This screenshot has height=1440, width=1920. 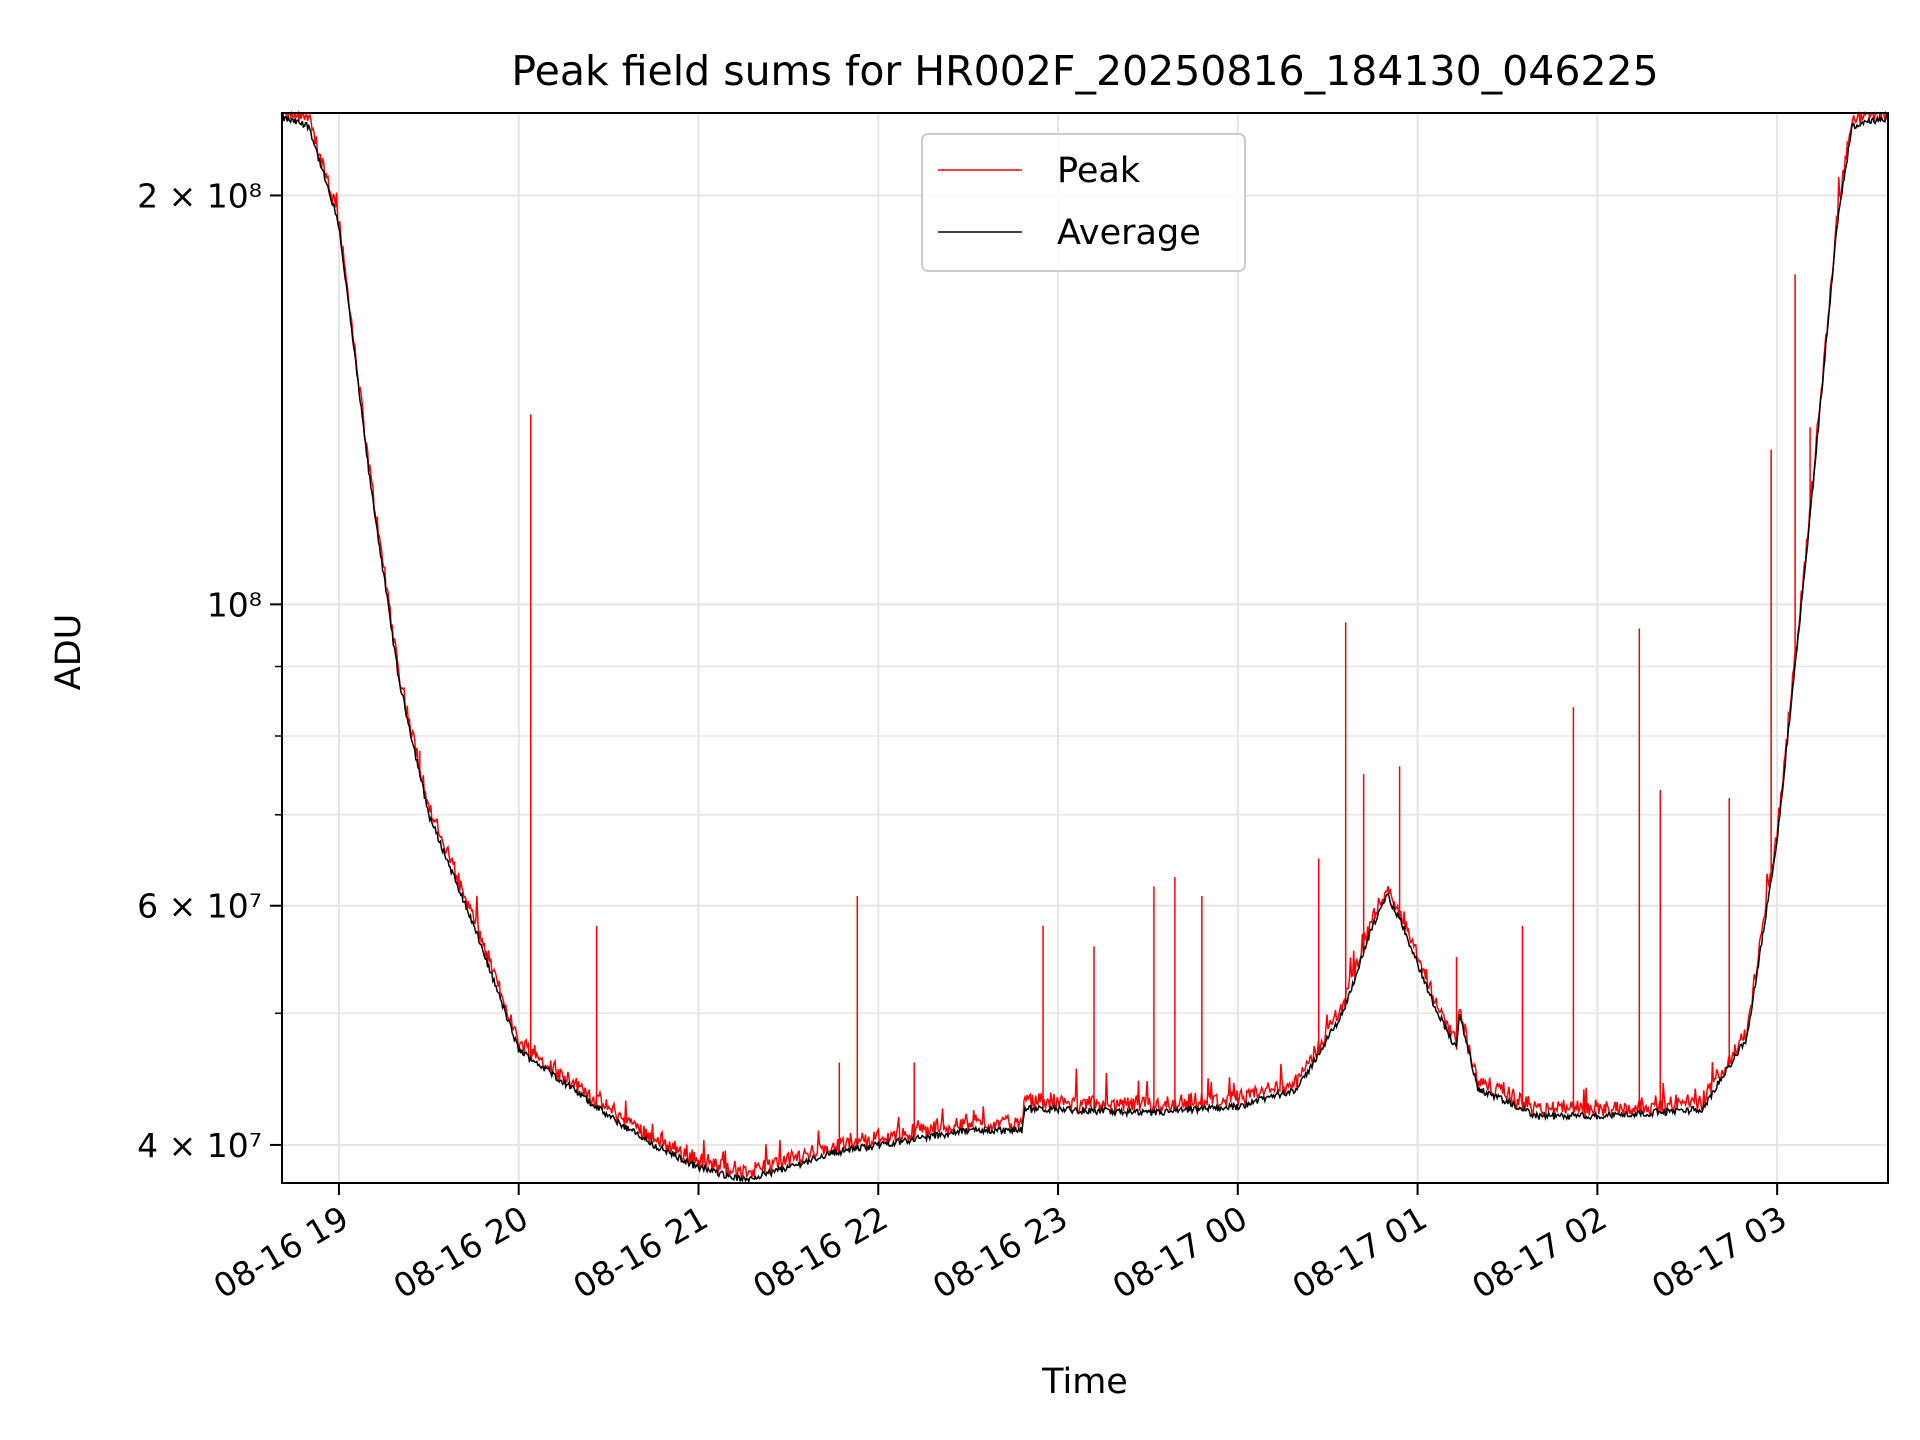 What do you see at coordinates (1180, 1252) in the screenshot?
I see `x-tick-label: 08-17 00` at bounding box center [1180, 1252].